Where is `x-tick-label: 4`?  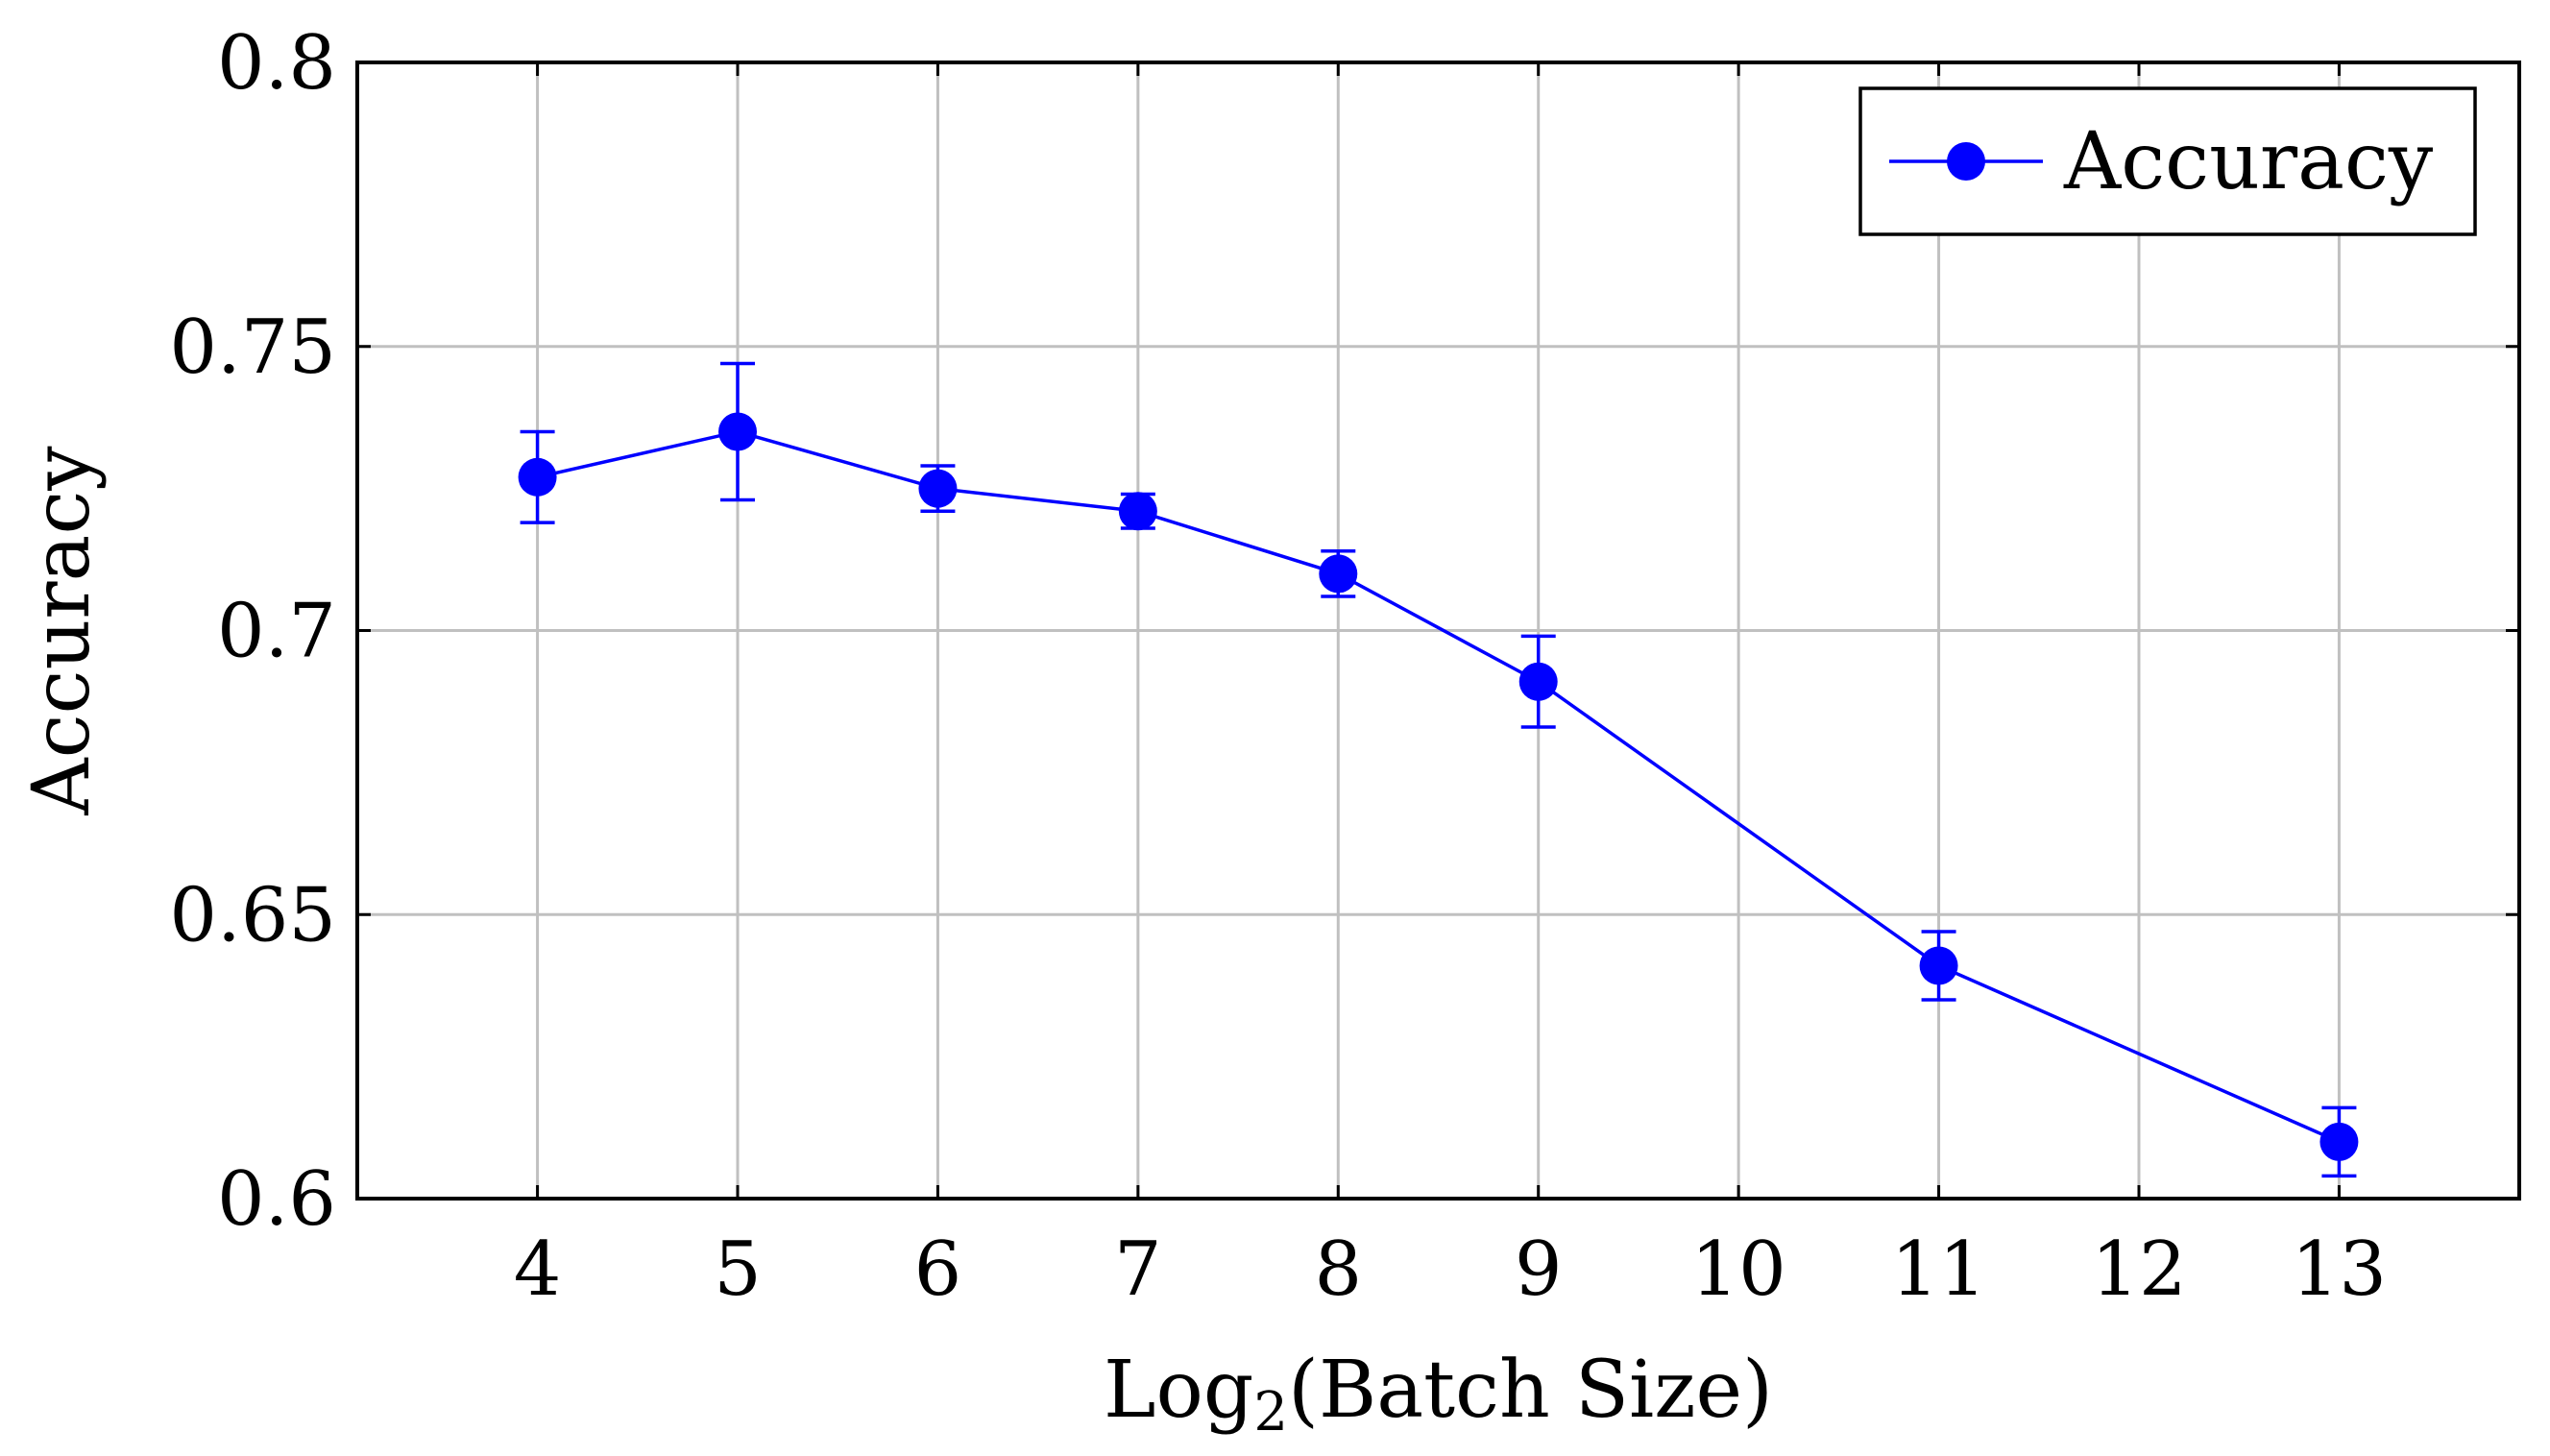 x-tick-label: 4 is located at coordinates (538, 1270).